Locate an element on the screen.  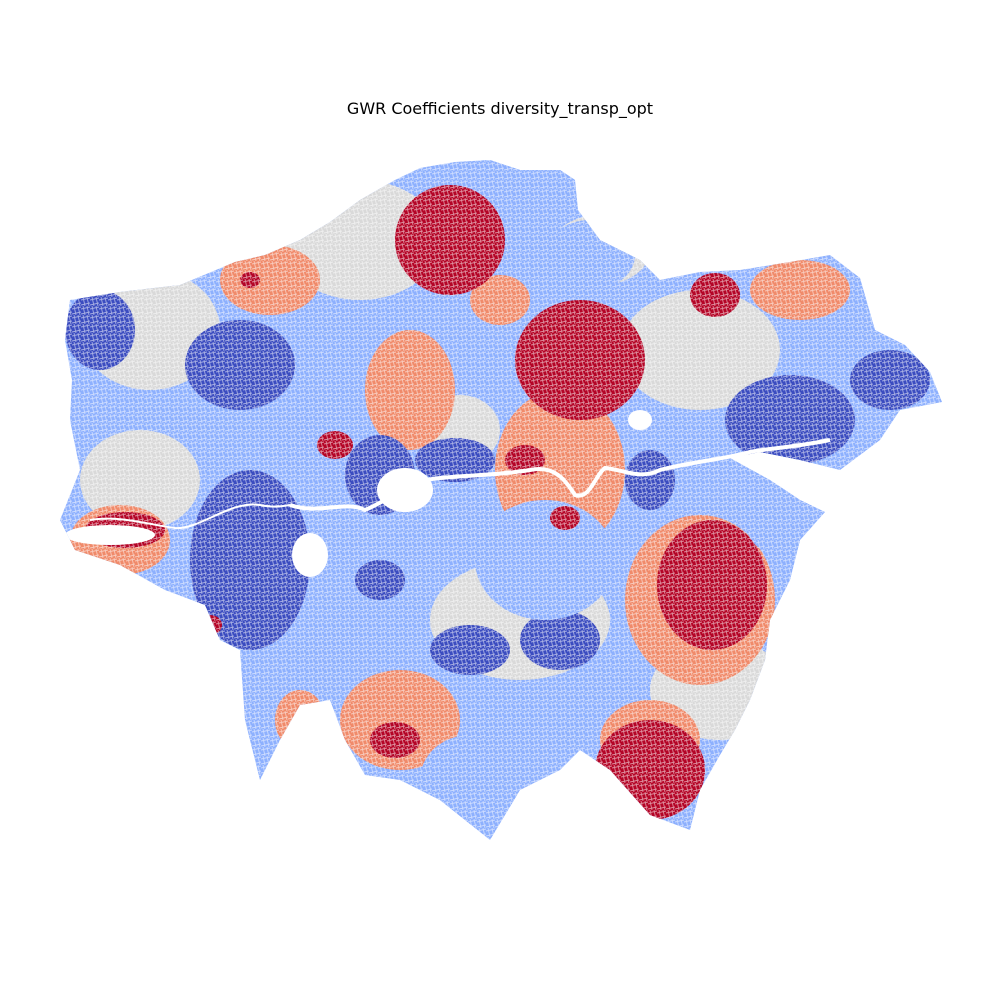
river-thames is located at coordinates (560, 475).